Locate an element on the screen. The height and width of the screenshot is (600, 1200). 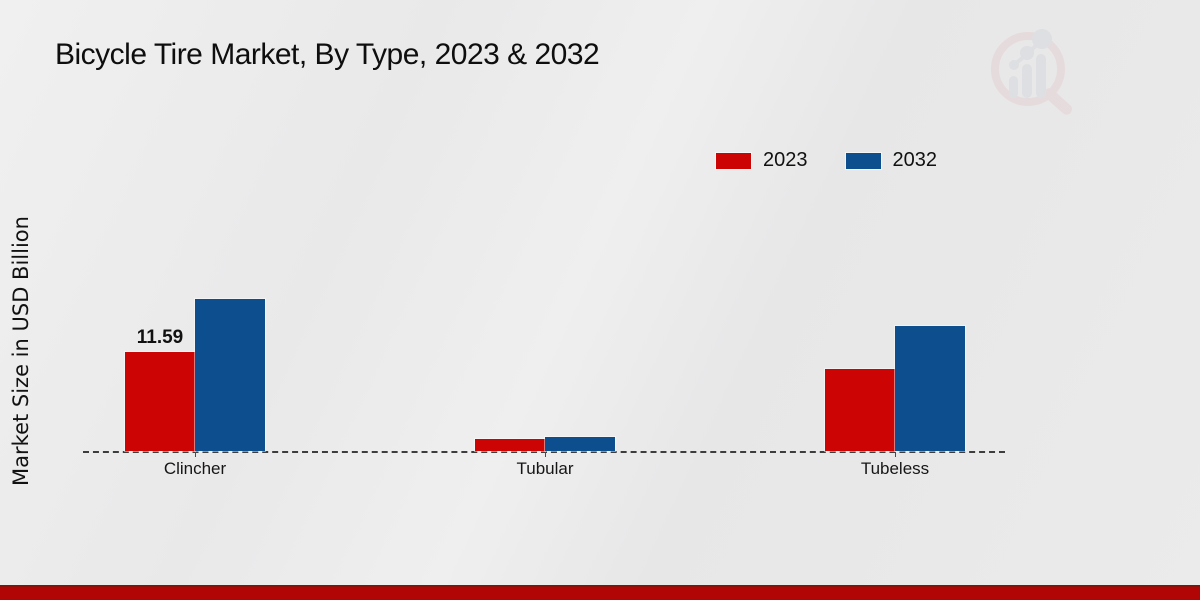
bar-2023-tubular is located at coordinates (510, 445).